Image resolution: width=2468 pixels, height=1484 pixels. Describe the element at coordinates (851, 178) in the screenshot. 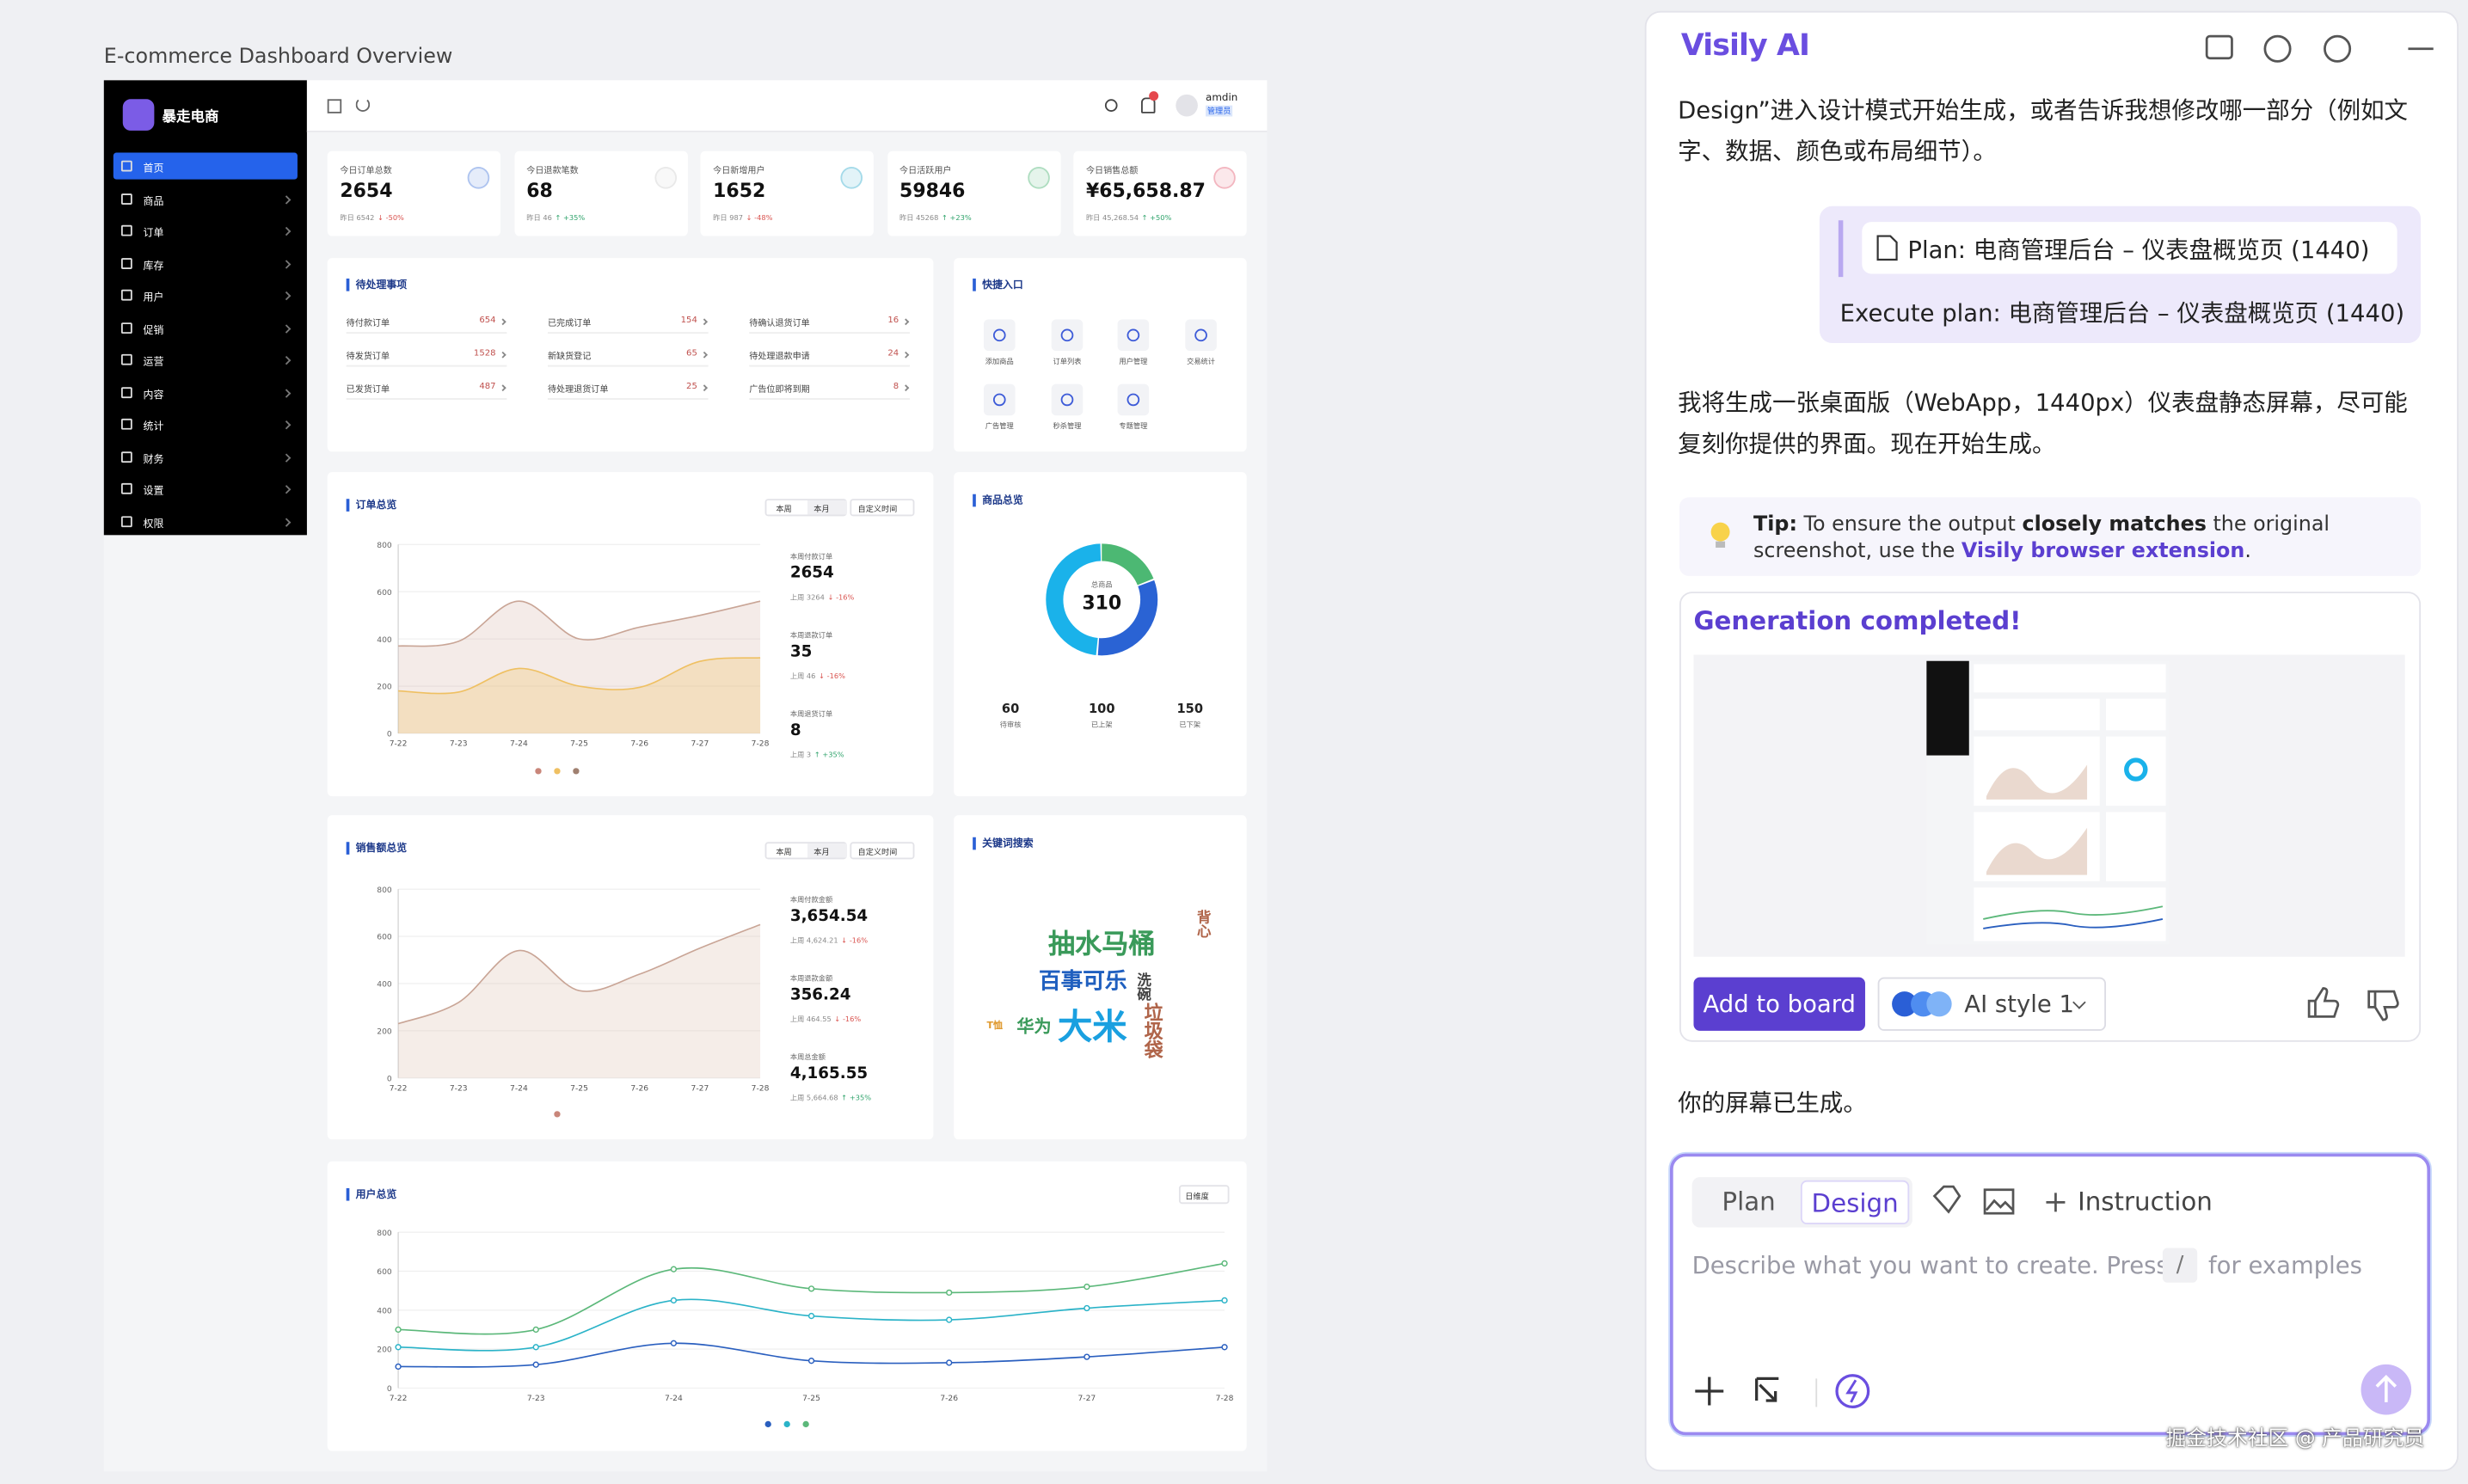

I see `stat-icon` at that location.